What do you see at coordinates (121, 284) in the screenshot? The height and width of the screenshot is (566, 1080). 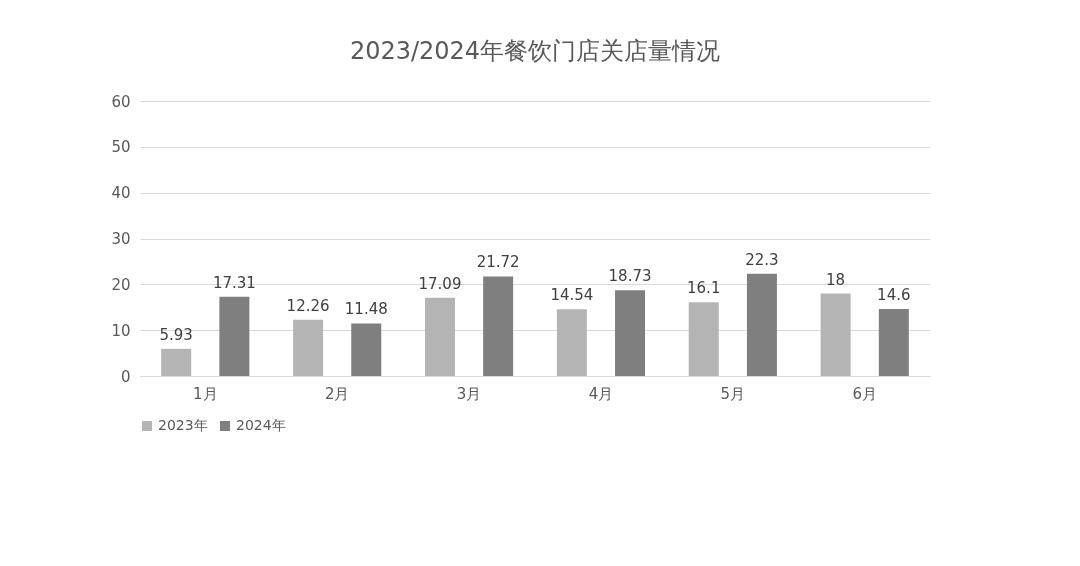 I see `y-tick-label: 20` at bounding box center [121, 284].